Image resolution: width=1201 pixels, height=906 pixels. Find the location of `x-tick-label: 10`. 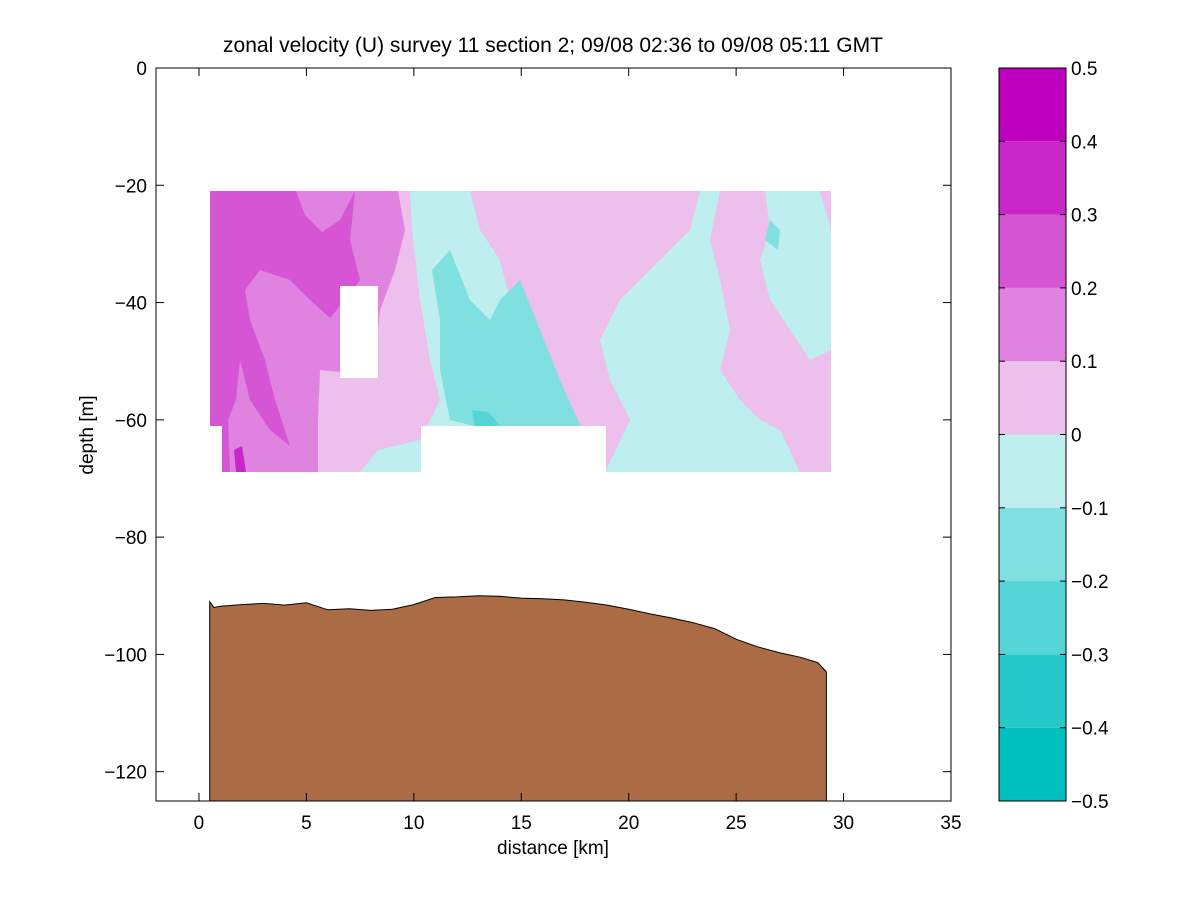

x-tick-label: 10 is located at coordinates (413, 823).